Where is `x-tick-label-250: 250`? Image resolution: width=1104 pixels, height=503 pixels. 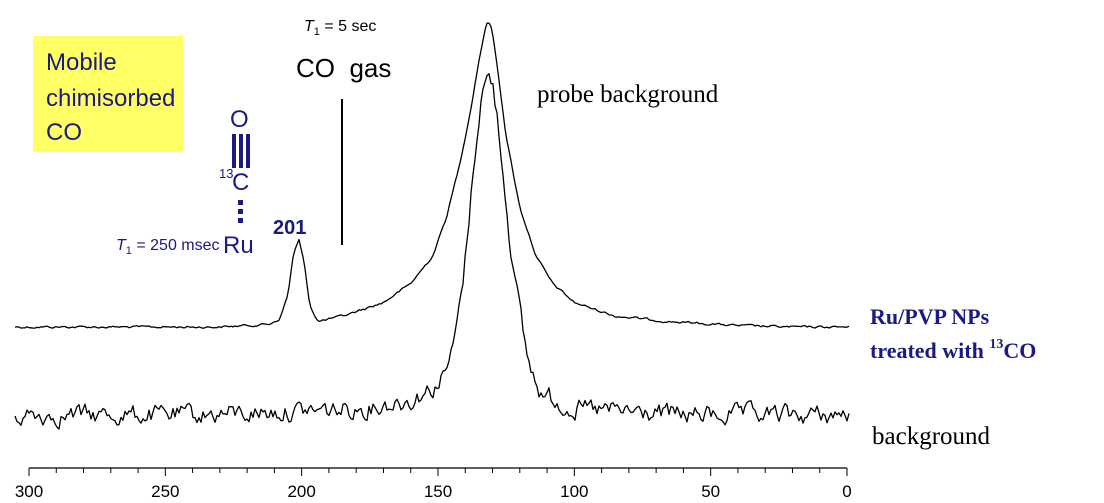 x-tick-label-250: 250 is located at coordinates (165, 491).